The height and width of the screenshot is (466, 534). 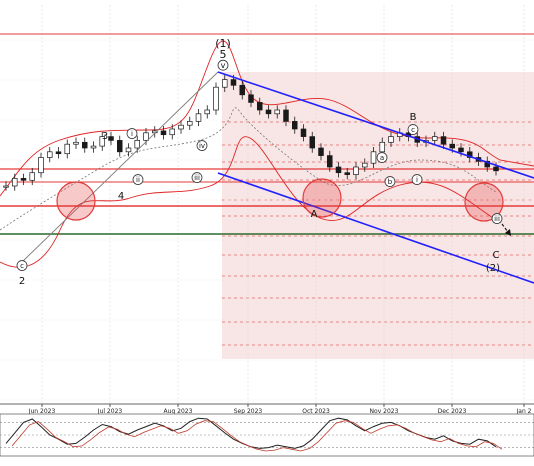 What do you see at coordinates (375, 125) in the screenshot?
I see `channel-upper-line` at bounding box center [375, 125].